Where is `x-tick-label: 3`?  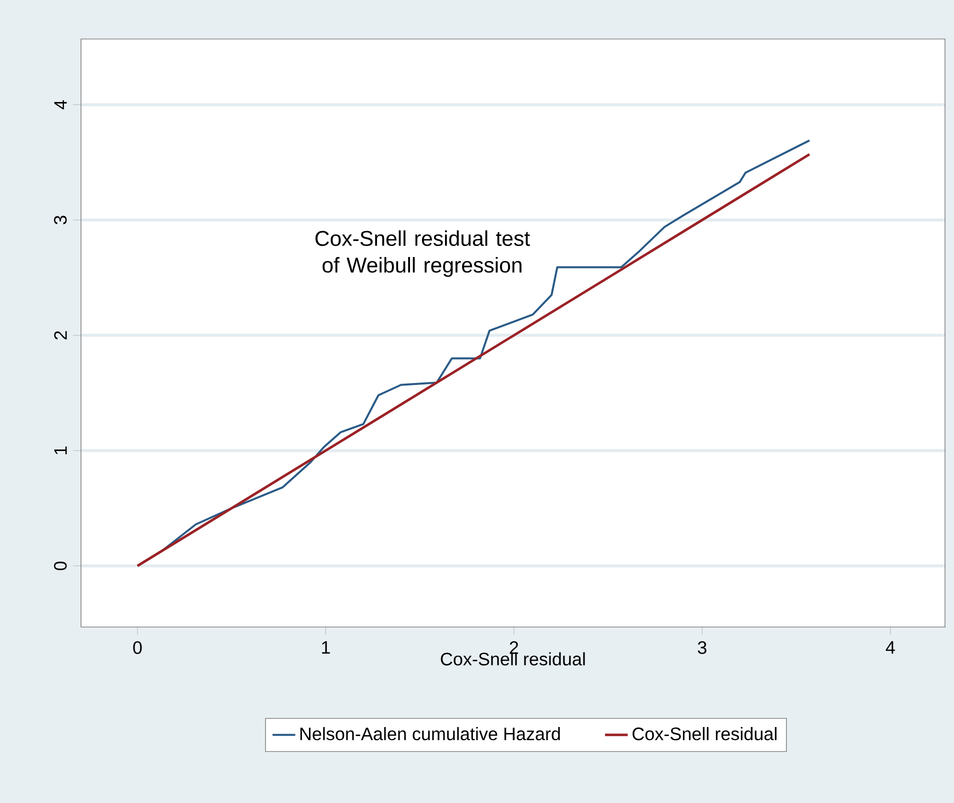 x-tick-label: 3 is located at coordinates (702, 647).